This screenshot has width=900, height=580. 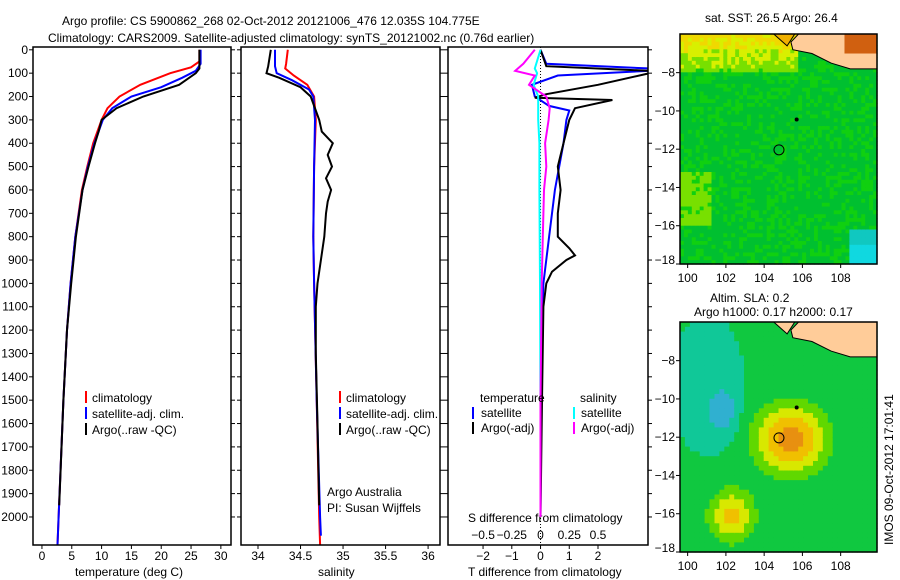 I want to click on temp-xtick-label: 25, so click(x=191, y=556).